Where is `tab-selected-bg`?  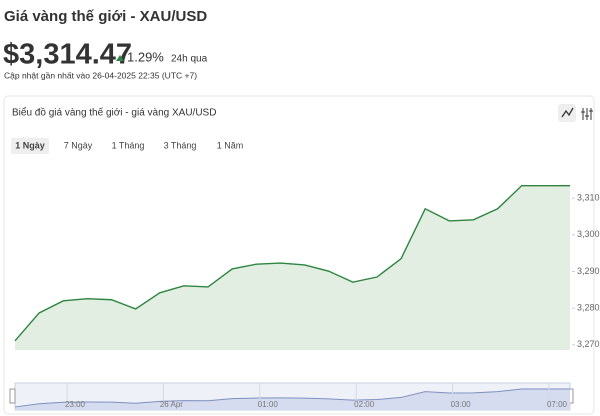
tab-selected-bg is located at coordinates (30, 146).